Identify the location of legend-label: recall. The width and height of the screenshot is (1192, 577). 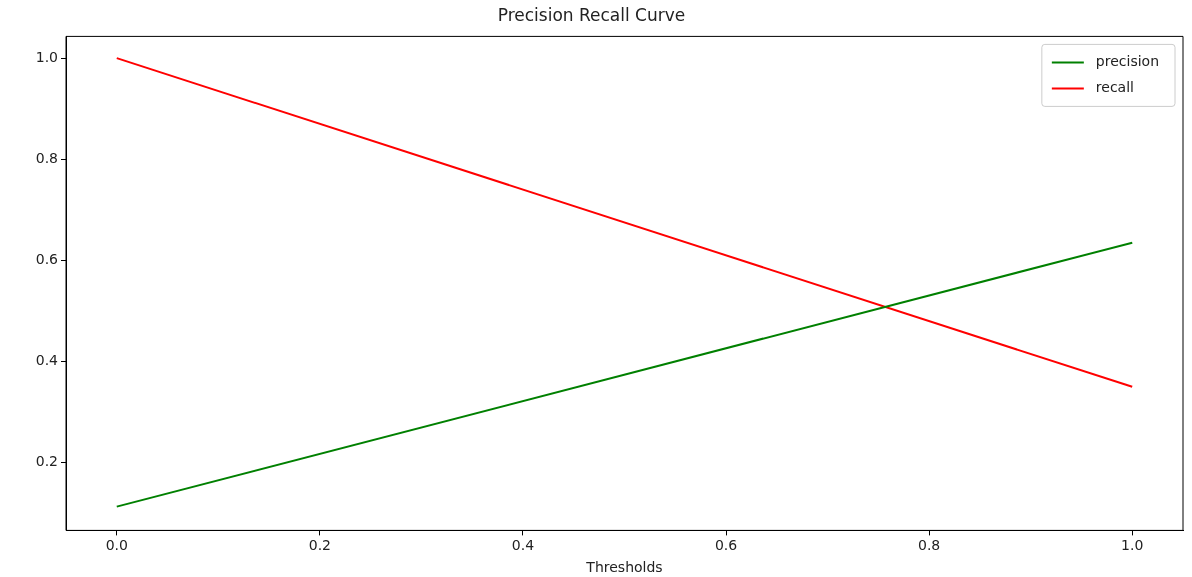
(1114, 87).